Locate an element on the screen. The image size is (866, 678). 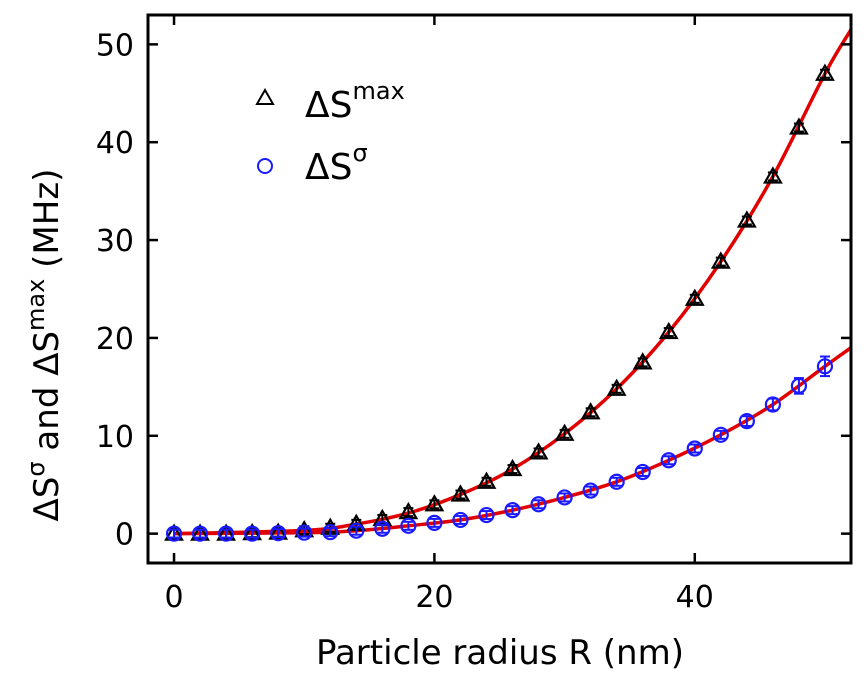
x-tick-label: 0 is located at coordinates (173, 597).